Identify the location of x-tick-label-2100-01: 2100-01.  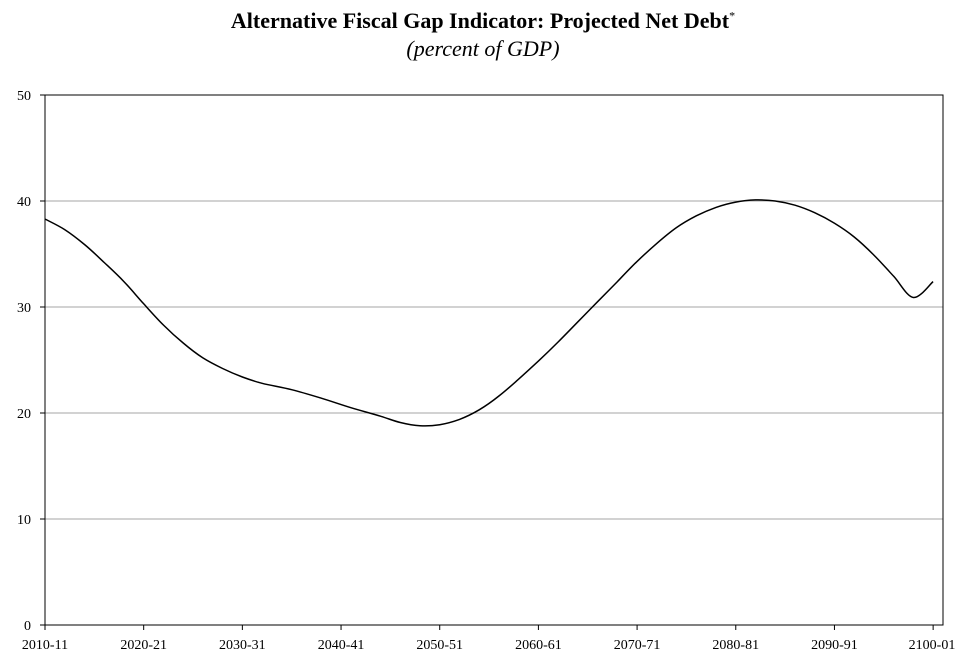
(932, 645).